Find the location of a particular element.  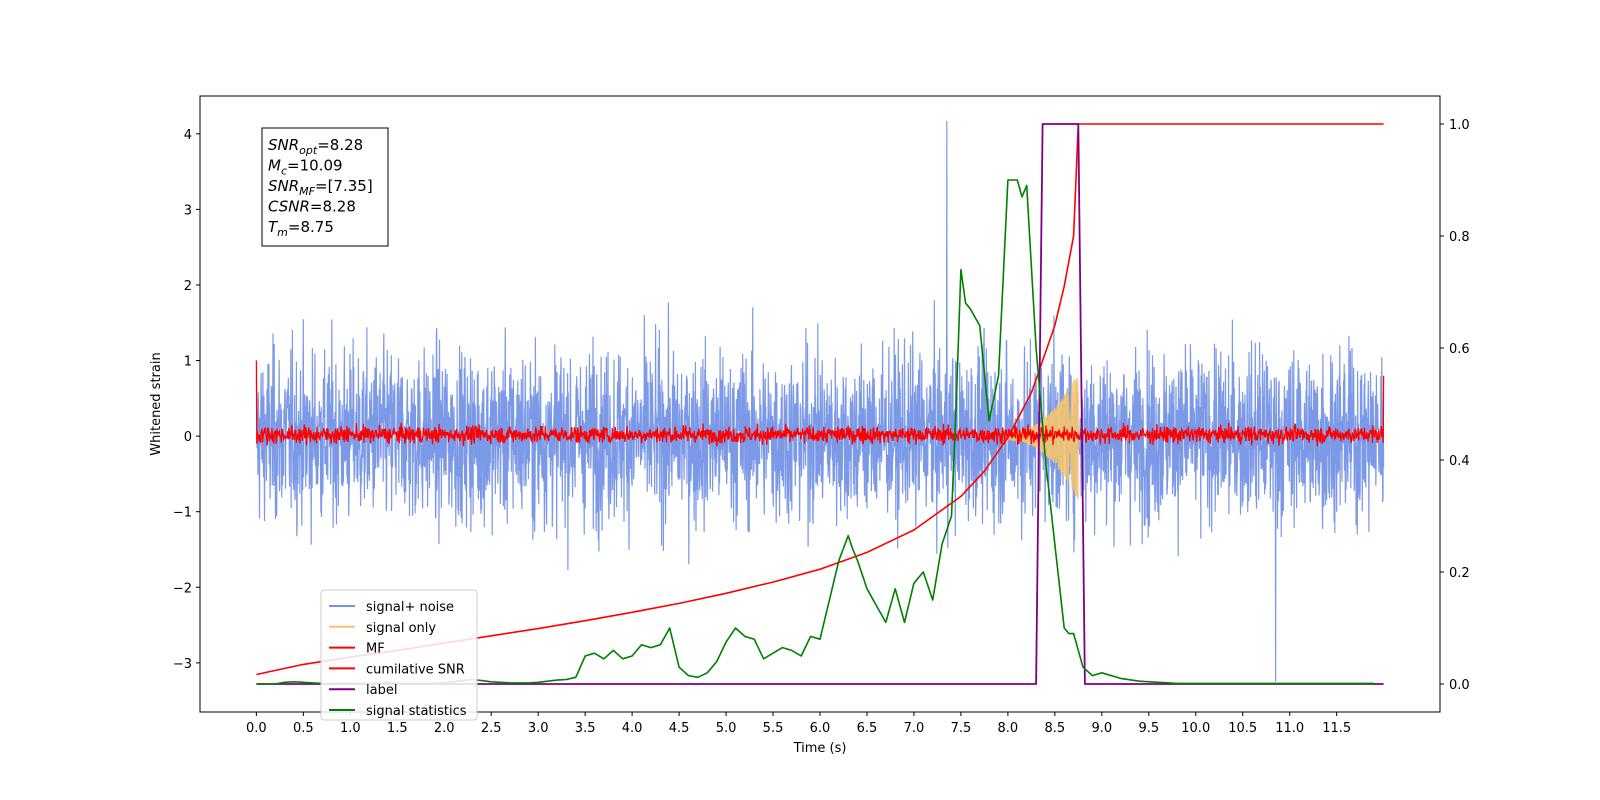

x-tick-label: 9.5 is located at coordinates (1148, 728).